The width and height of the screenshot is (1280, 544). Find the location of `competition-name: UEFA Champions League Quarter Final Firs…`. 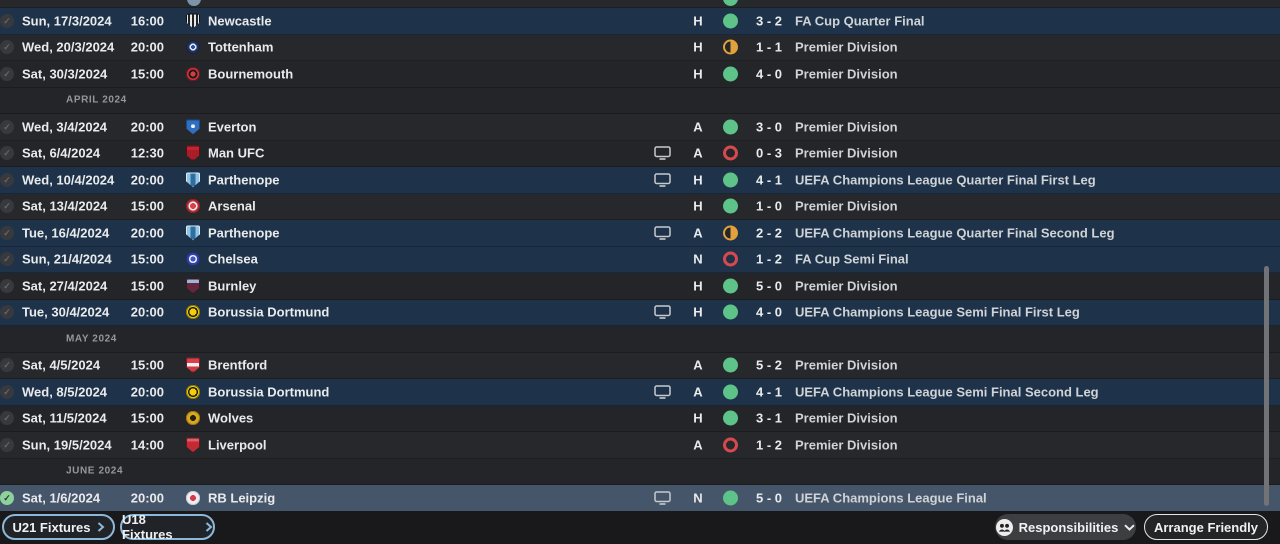

competition-name: UEFA Champions League Quarter Final Firs… is located at coordinates (945, 180).